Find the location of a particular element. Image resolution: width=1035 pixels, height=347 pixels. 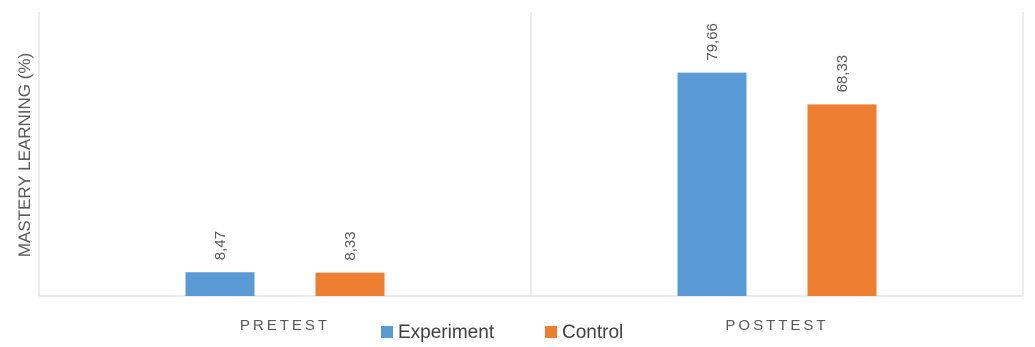

bar-experiment-pretest is located at coordinates (220, 284).